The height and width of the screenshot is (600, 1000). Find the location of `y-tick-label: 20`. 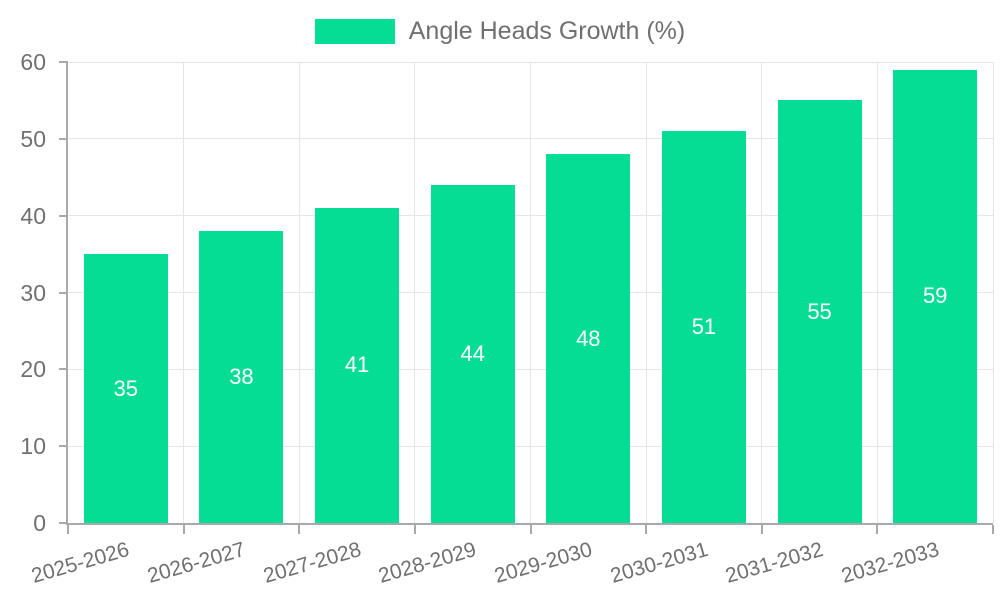

y-tick-label: 20 is located at coordinates (33, 369).